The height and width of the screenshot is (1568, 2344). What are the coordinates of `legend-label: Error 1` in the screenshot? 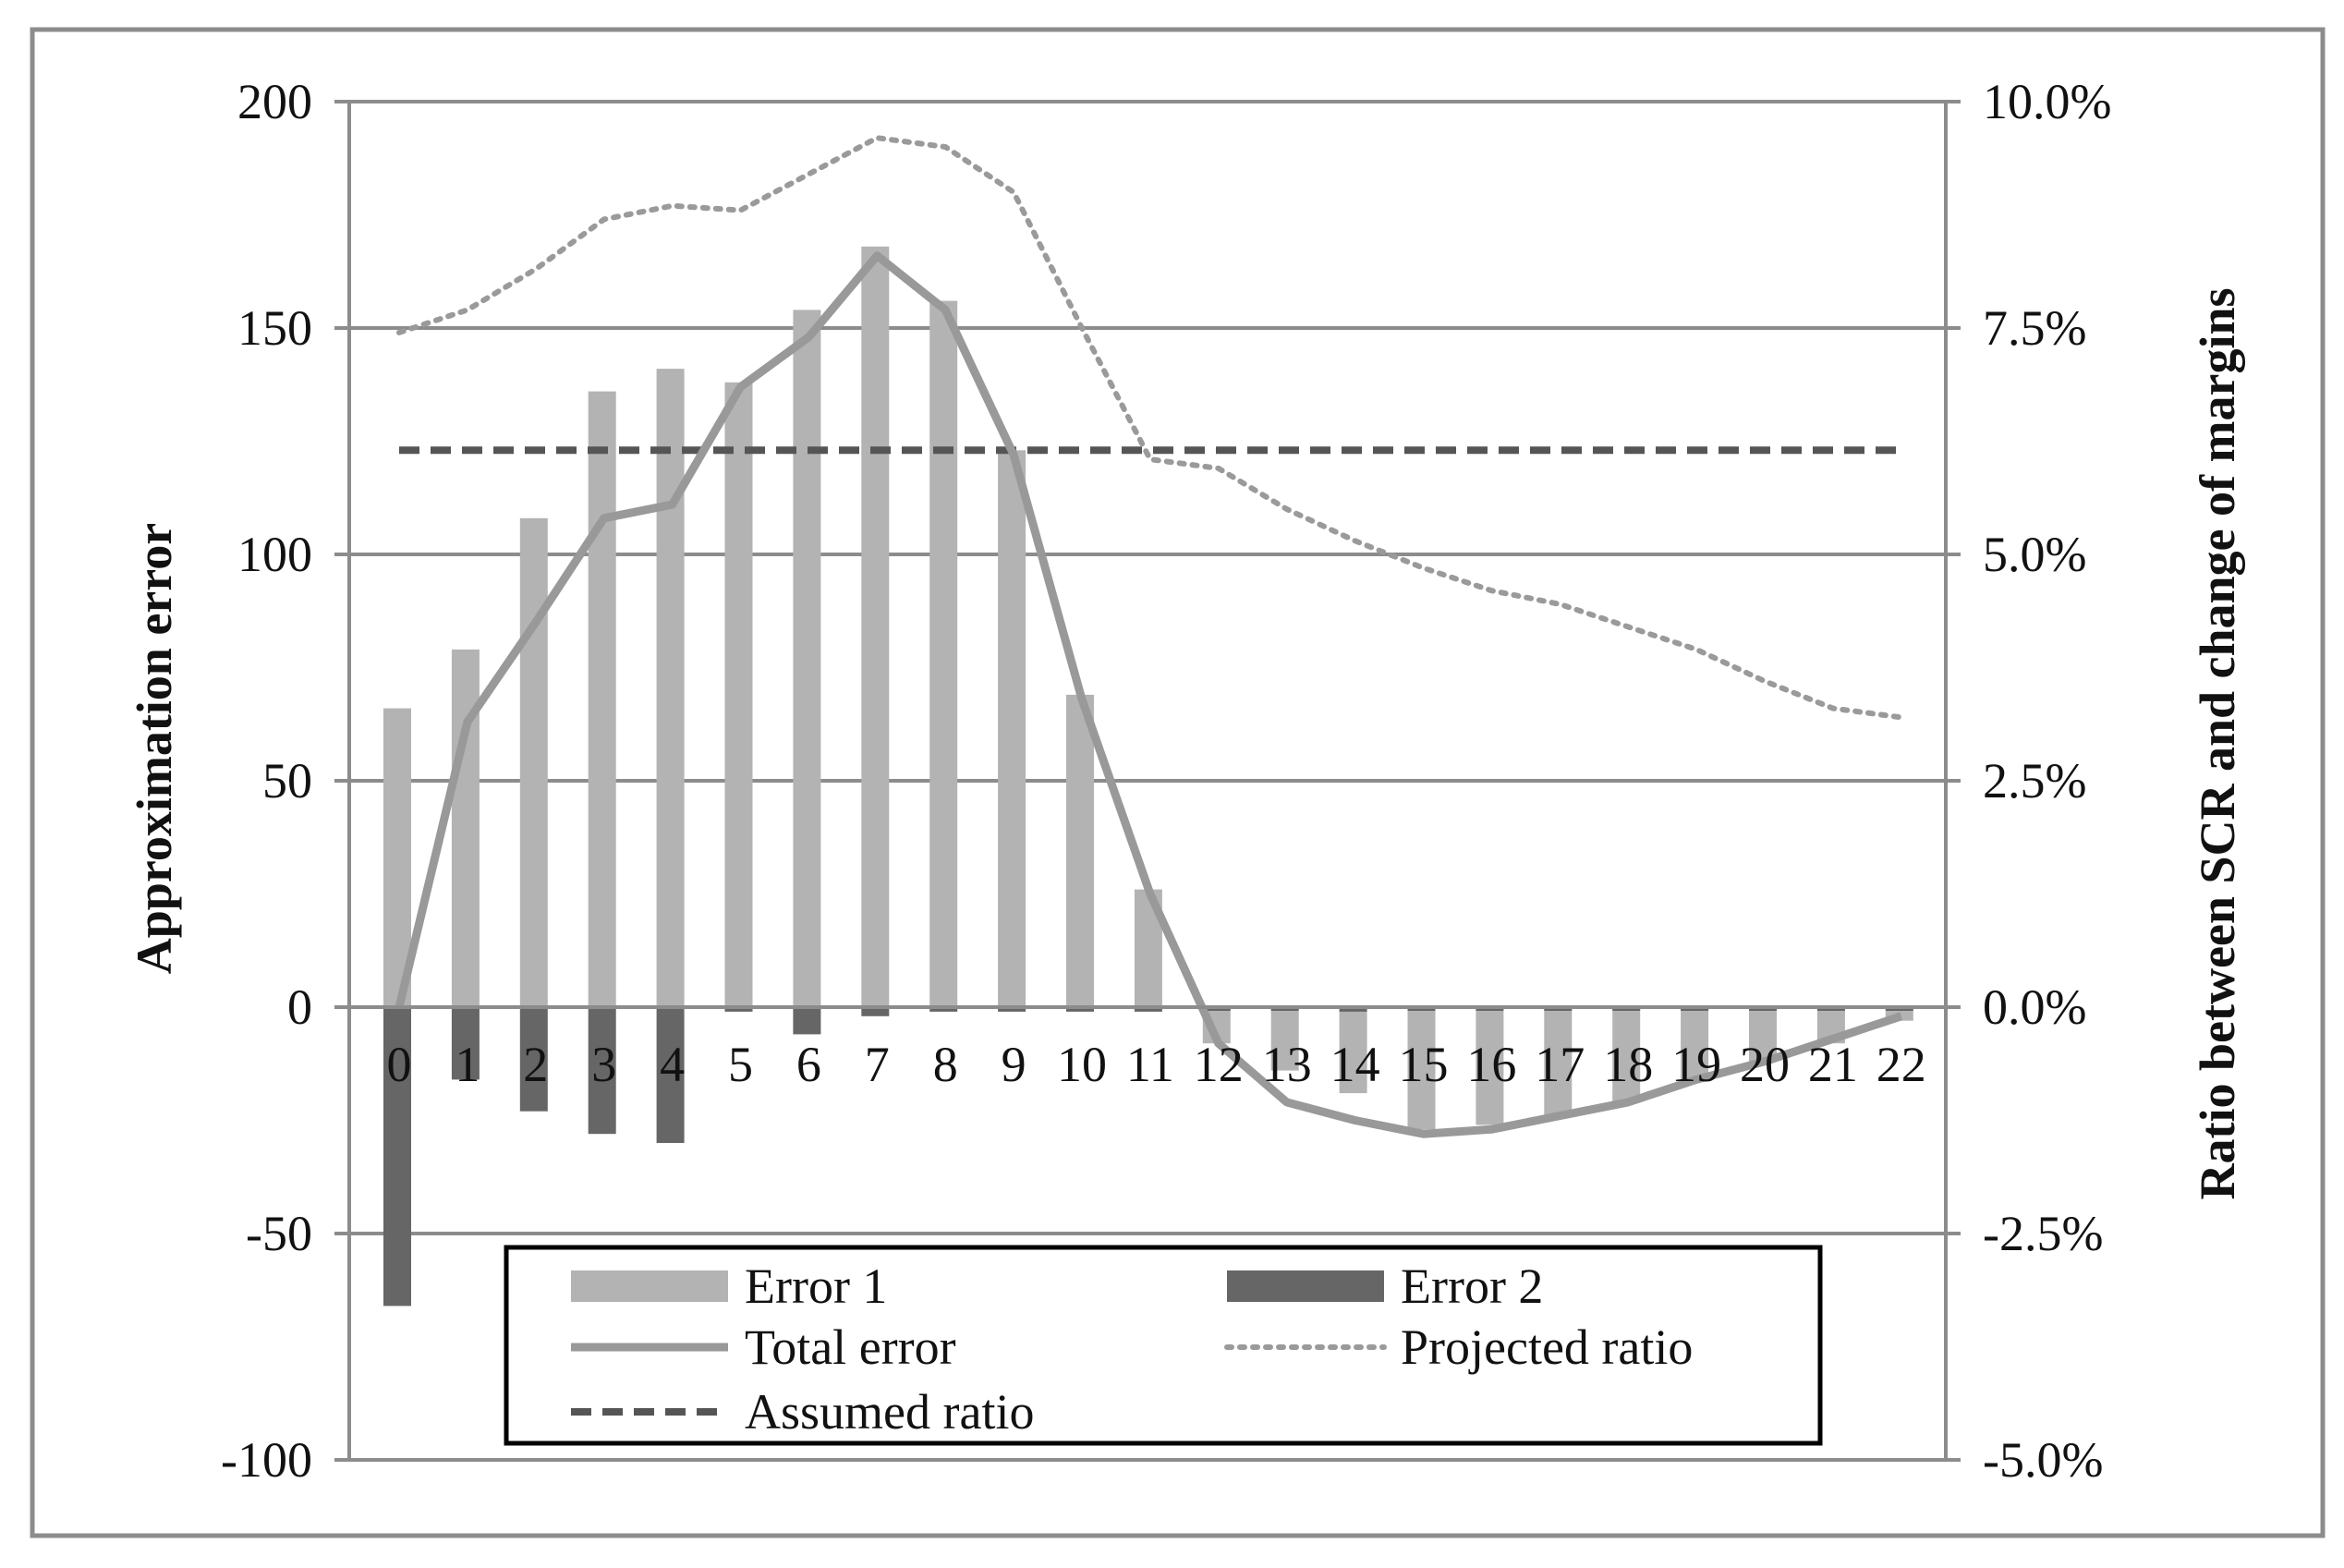 It's located at (816, 1286).